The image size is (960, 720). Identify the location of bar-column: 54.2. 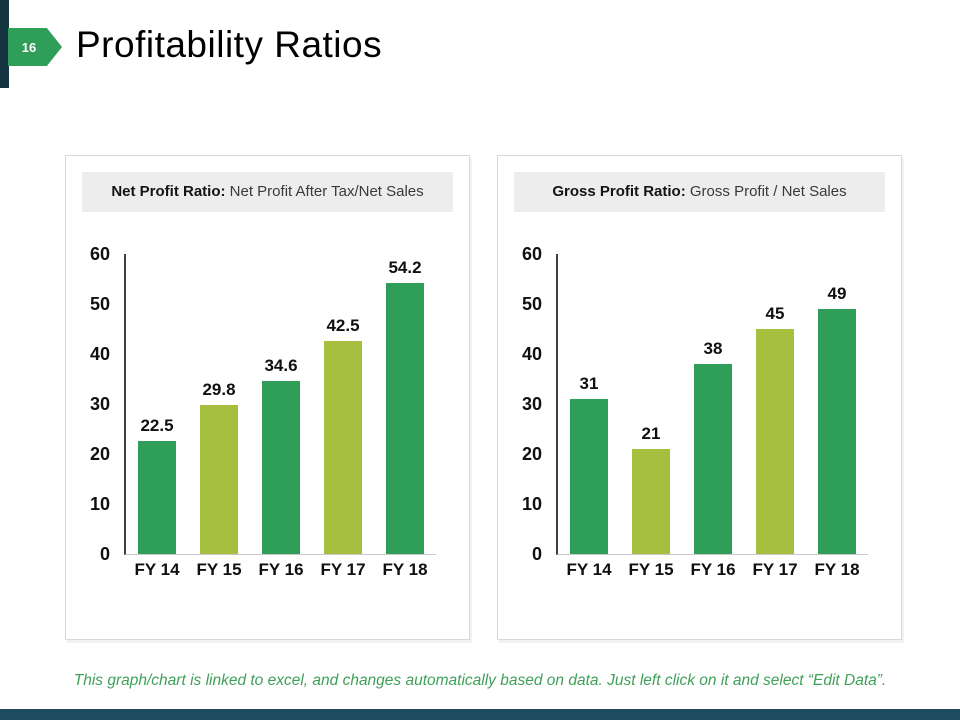
(405, 406).